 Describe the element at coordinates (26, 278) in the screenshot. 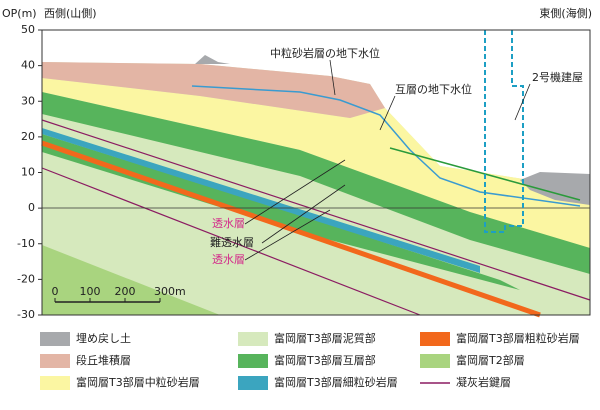

I see `y-tick-label: -20` at that location.